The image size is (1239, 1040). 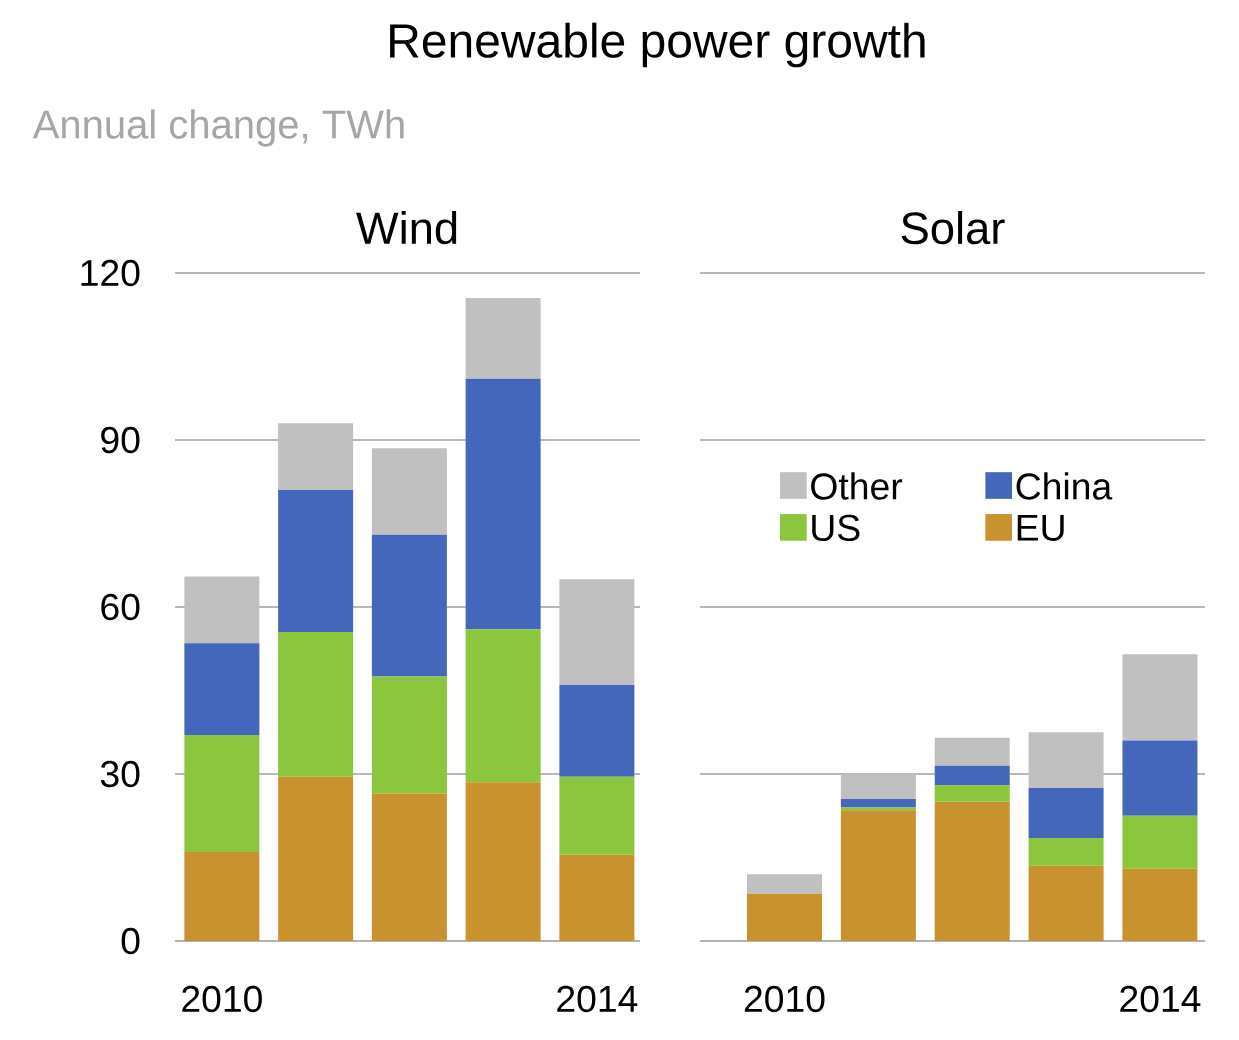 I want to click on y-tick-label: 30, so click(x=120, y=774).